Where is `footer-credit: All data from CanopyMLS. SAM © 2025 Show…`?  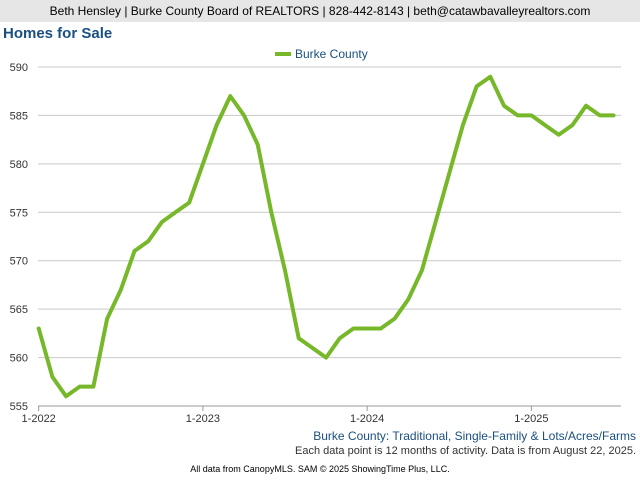
footer-credit: All data from CanopyMLS. SAM © 2025 Show… is located at coordinates (320, 469).